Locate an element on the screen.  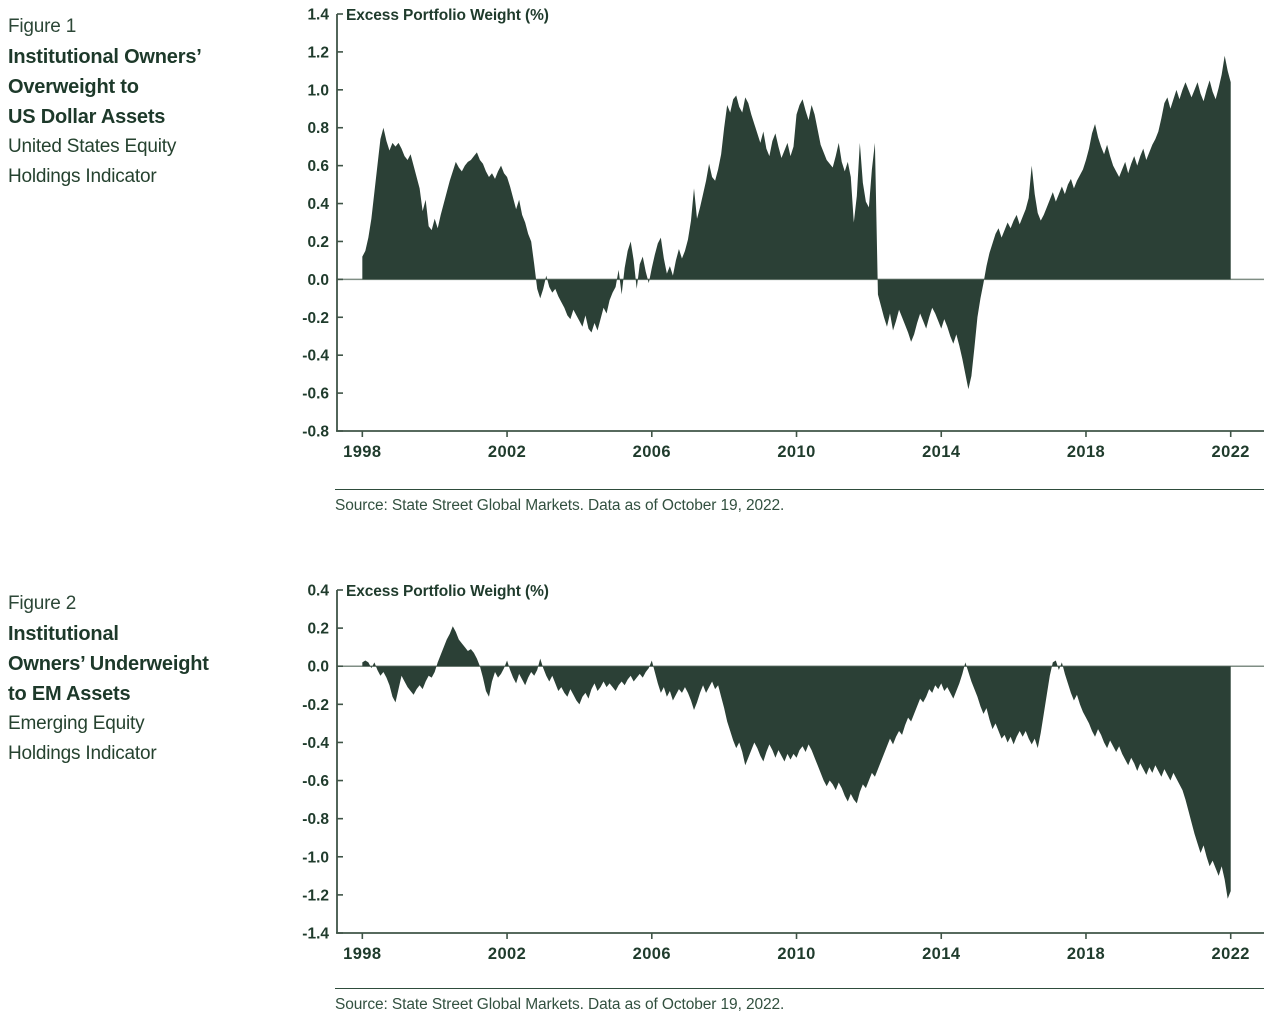
figure1-x-tick-label: 2006 is located at coordinates (652, 452).